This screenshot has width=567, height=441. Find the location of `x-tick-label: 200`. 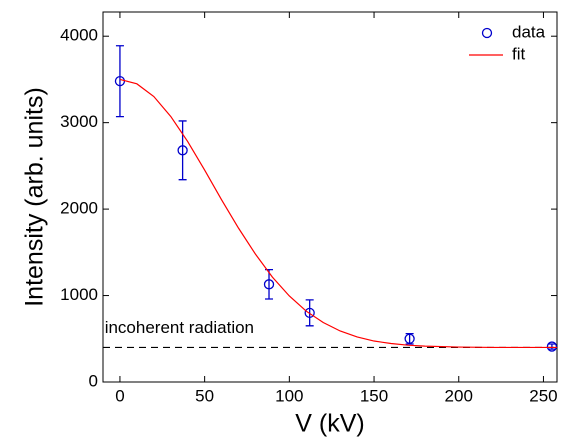

x-tick-label: 200 is located at coordinates (459, 395).